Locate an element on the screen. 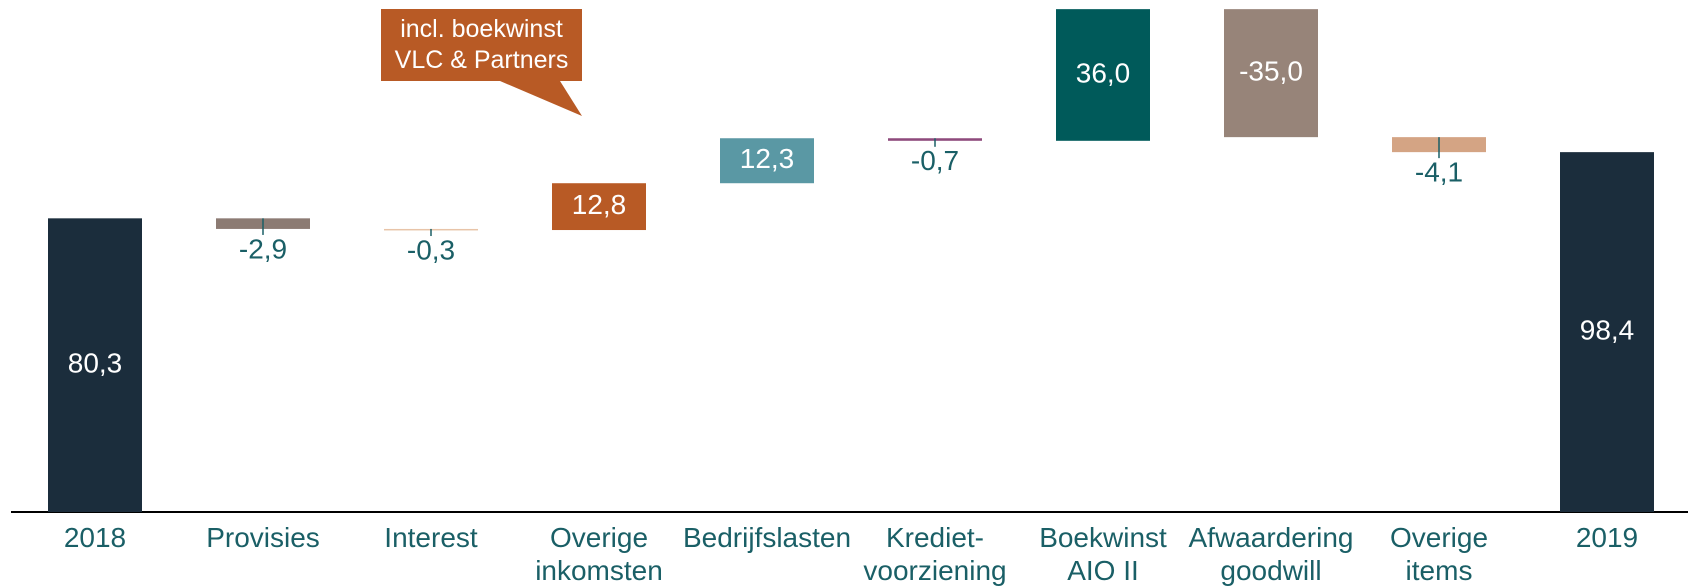 The width and height of the screenshot is (1688, 587). value-label: 80,3 is located at coordinates (95, 363).